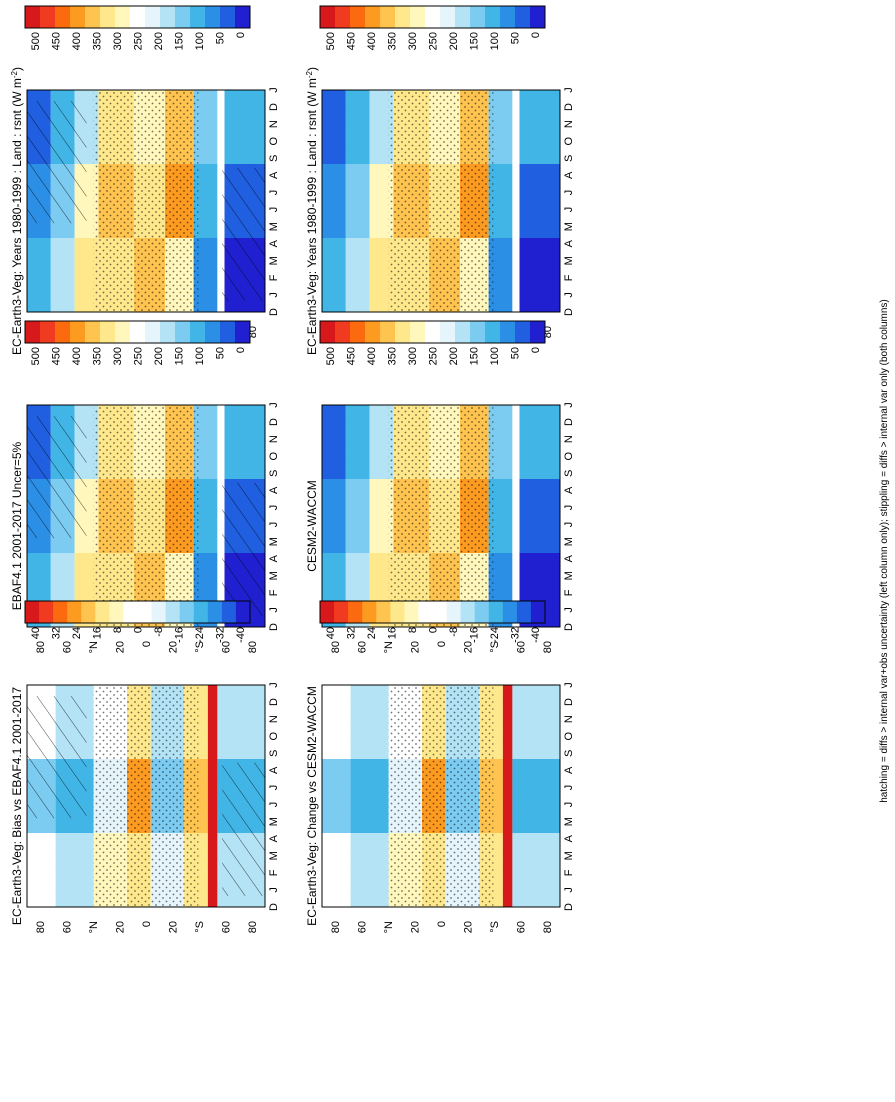 This screenshot has width=895, height=1102. Describe the element at coordinates (413, 41) in the screenshot. I see `colorbar-tick-label: 300` at that location.